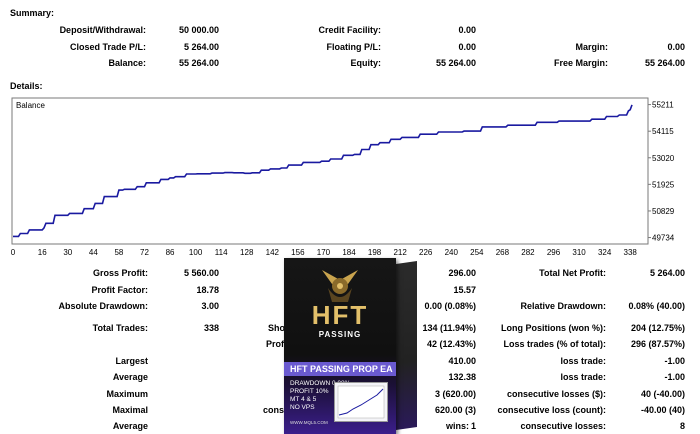 The image size is (700, 434). What do you see at coordinates (592, 47) in the screenshot?
I see `margin-label: Margin:` at bounding box center [592, 47].